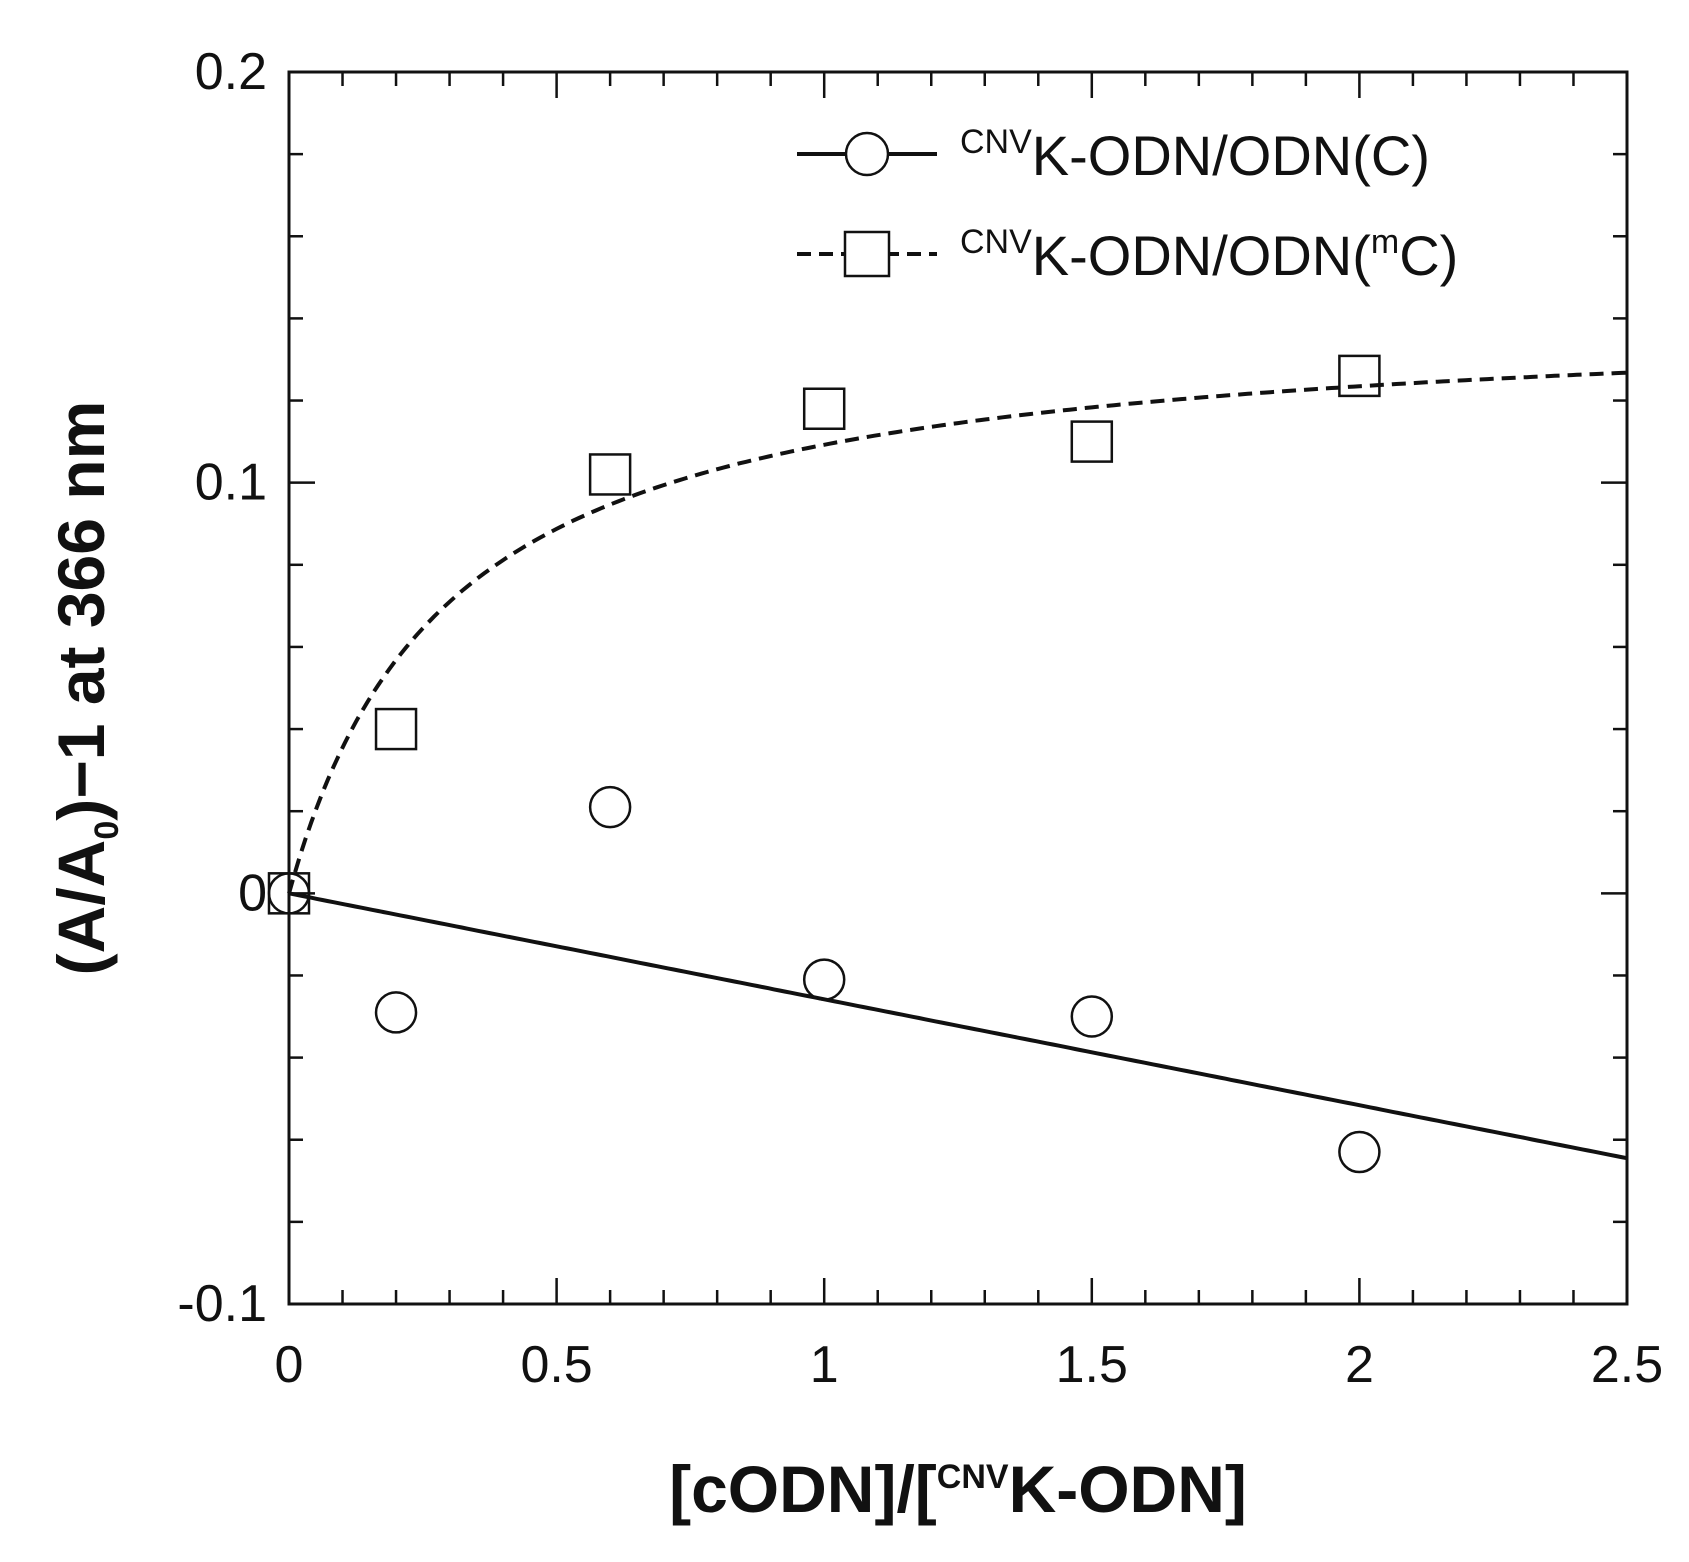 This screenshot has width=1689, height=1562. What do you see at coordinates (252, 893) in the screenshot?
I see `y-tick-label: 0` at bounding box center [252, 893].